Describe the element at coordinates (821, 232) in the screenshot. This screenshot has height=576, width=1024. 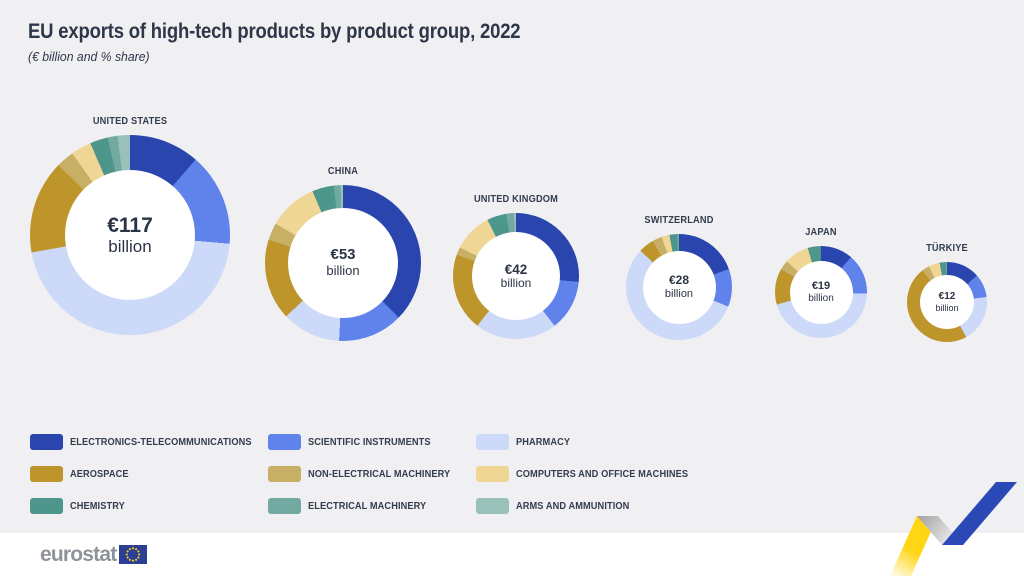
I see `country-label: JAPAN` at that location.